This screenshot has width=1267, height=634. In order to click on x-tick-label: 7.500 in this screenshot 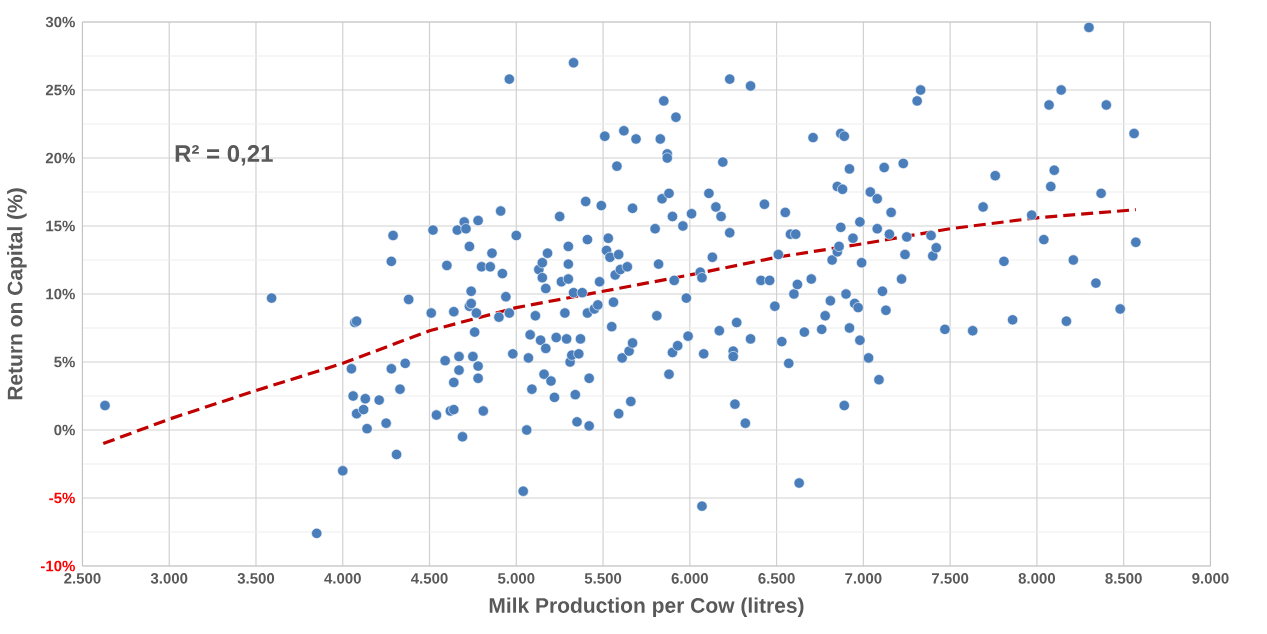, I will do `click(950, 578)`.